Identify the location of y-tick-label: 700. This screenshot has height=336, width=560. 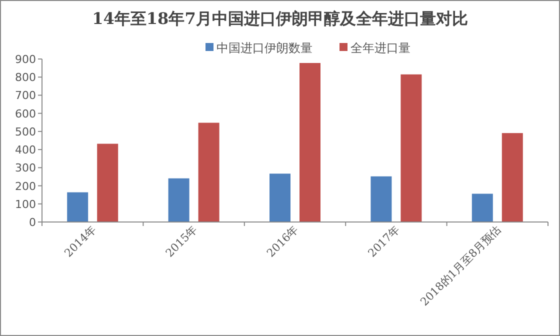
(25, 95).